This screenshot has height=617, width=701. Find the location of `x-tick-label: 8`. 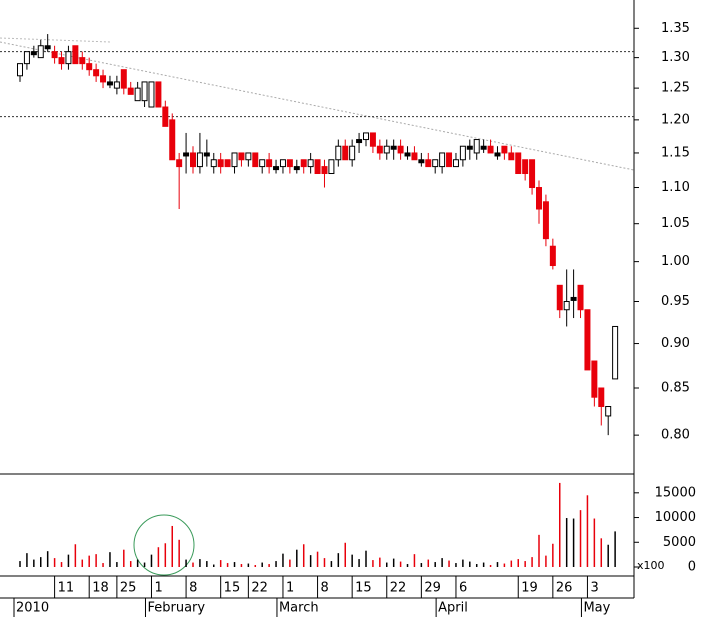

x-tick-label: 8 is located at coordinates (193, 588).